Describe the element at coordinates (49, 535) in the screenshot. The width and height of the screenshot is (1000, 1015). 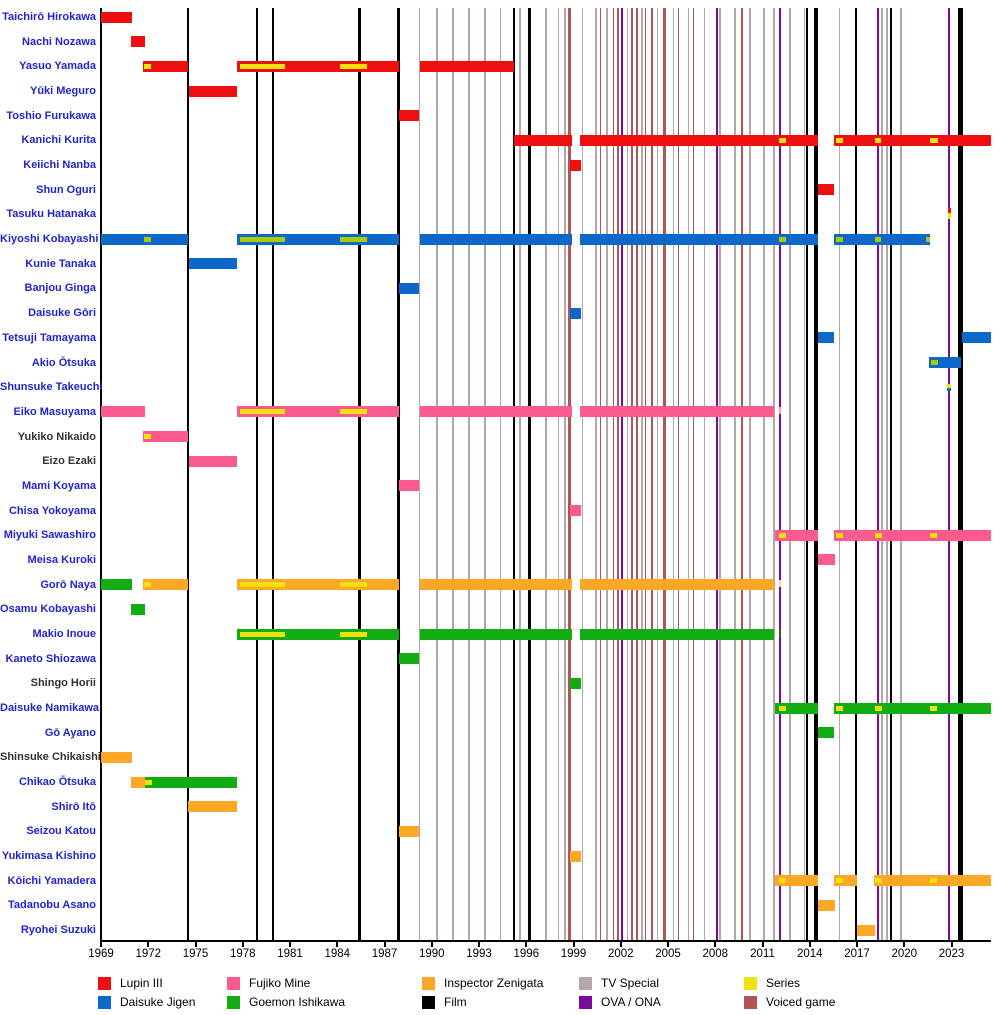
I see `row-label-miyuki-sawashiro: Miyuki Sawashiro` at that location.